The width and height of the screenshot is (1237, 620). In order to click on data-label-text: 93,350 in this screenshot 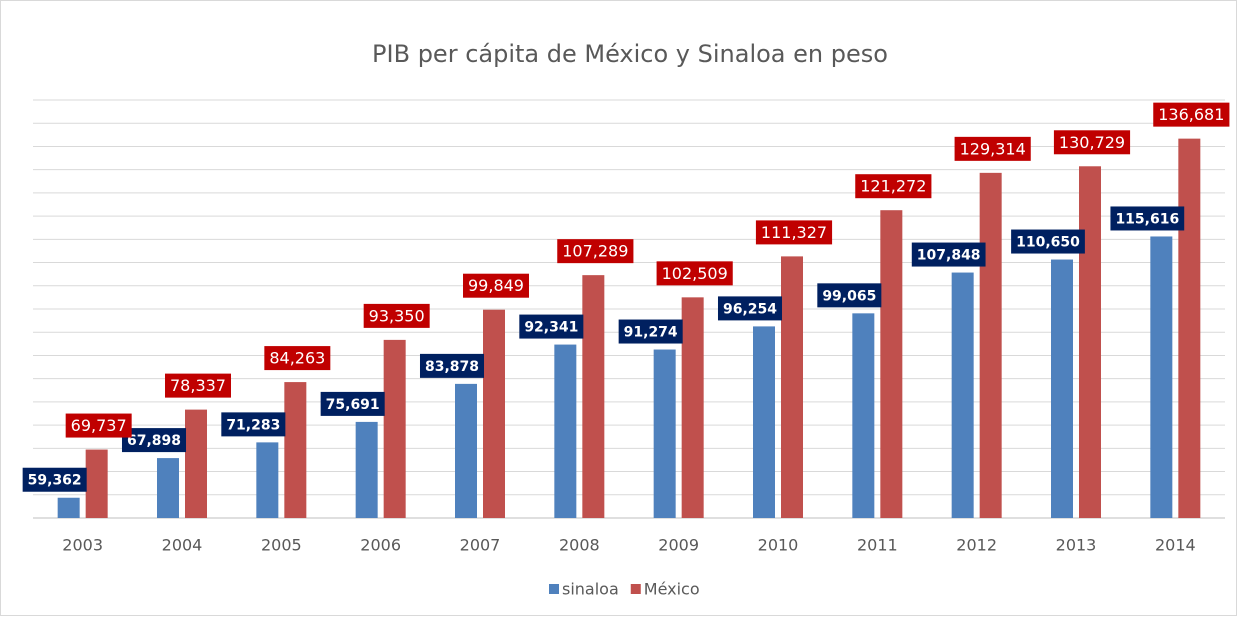, I will do `click(397, 315)`.